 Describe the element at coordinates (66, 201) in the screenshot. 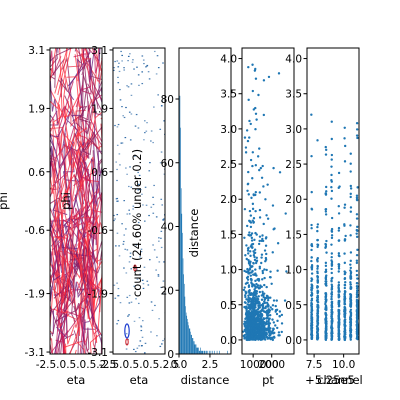

I see `y-axis-label: phi` at that location.